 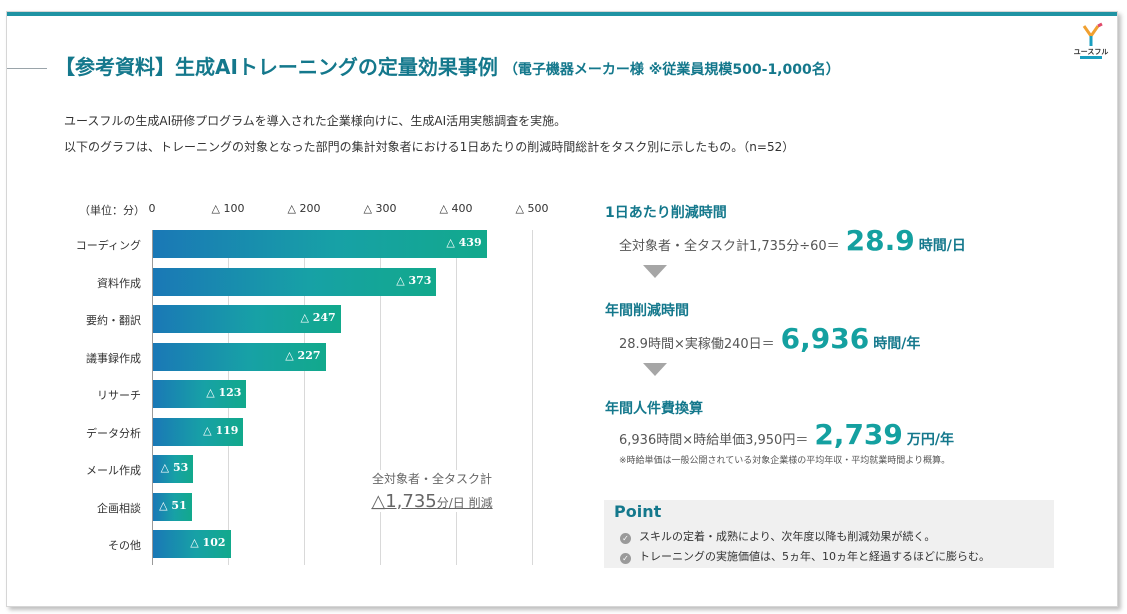 I want to click on cost-formula: 6,936時間×時給単価3,950円＝, so click(x=714, y=440).